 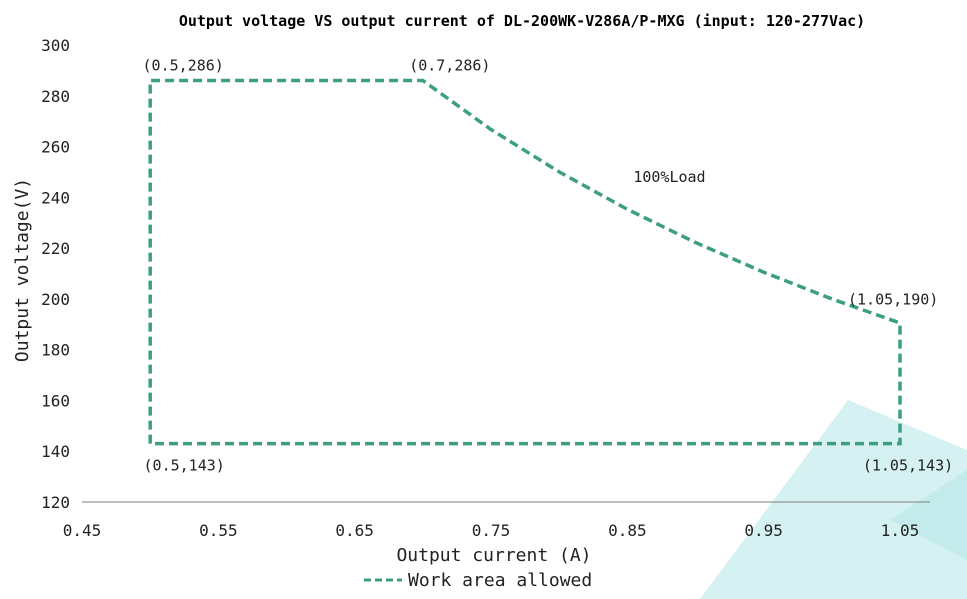 I want to click on y-tick-label: 220, so click(x=55, y=248).